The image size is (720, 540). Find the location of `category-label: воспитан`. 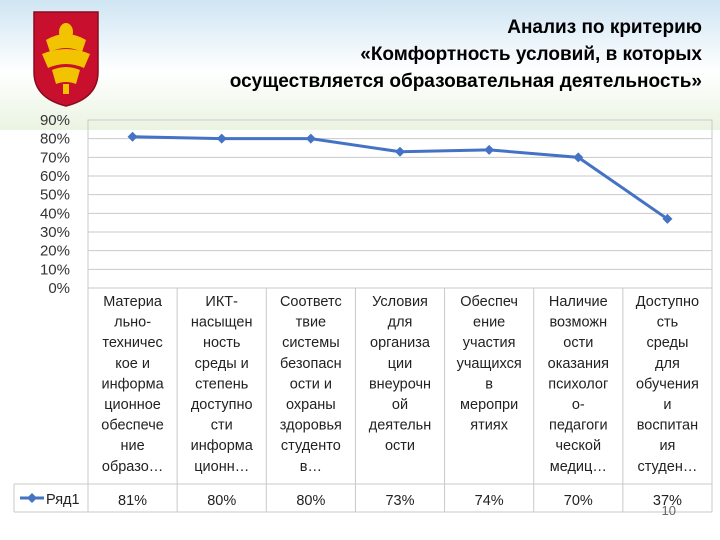

category-label: воспитан is located at coordinates (667, 426).